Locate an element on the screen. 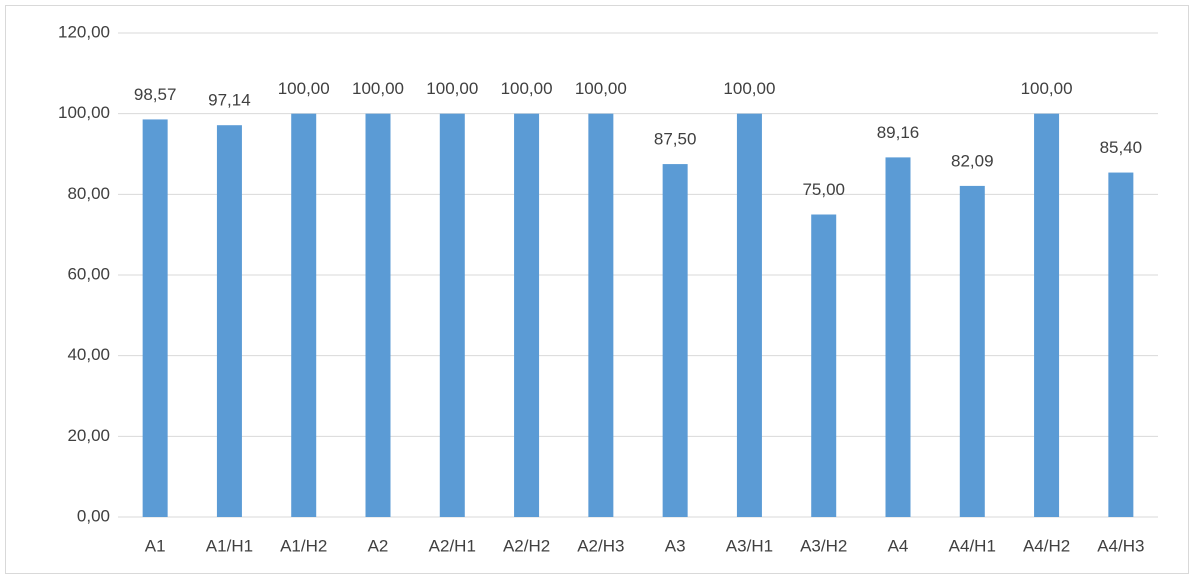 Image resolution: width=1194 pixels, height=579 pixels. x-tick-label: A4/H1 is located at coordinates (972, 545).